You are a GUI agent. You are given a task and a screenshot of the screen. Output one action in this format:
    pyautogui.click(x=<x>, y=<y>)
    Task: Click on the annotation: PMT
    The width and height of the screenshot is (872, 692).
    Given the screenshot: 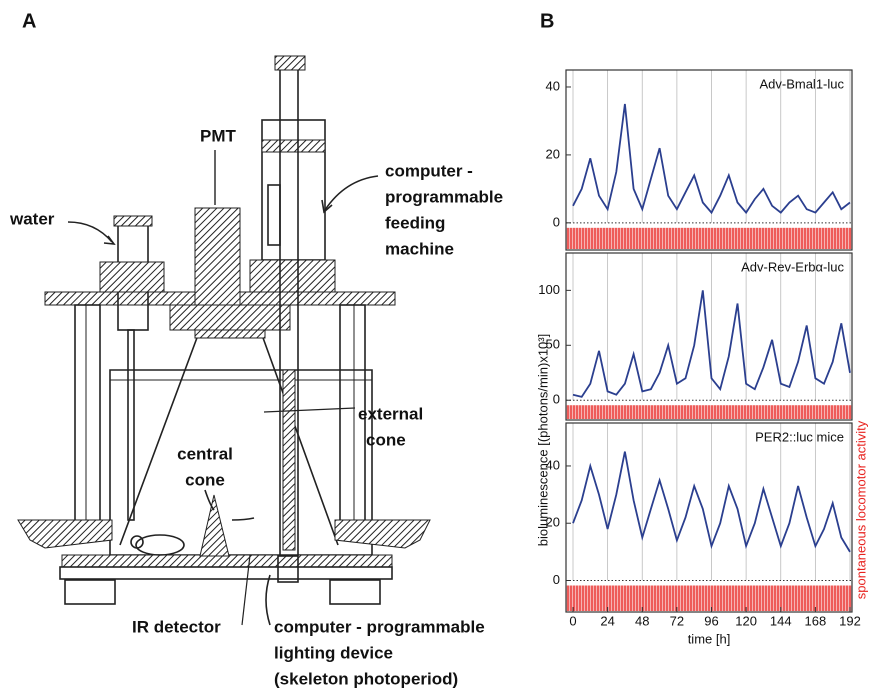 What is the action you would take?
    pyautogui.click(x=218, y=135)
    